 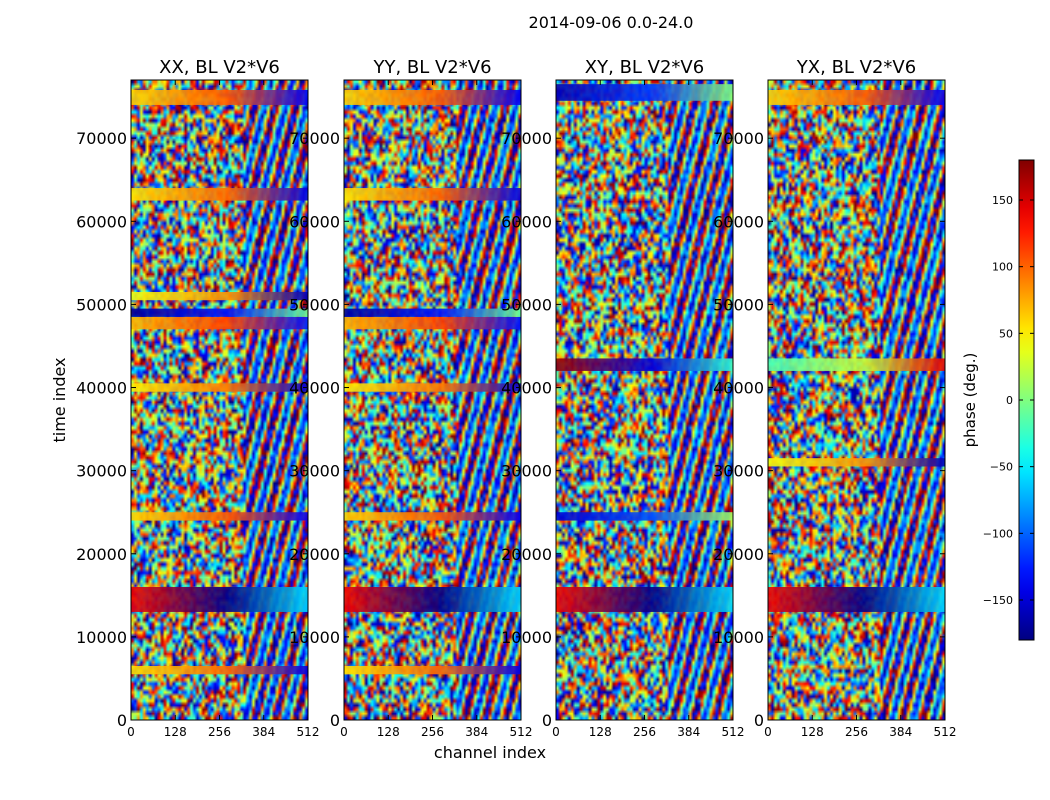 I want to click on colorbar-tick-label: 150, so click(x=1002, y=200).